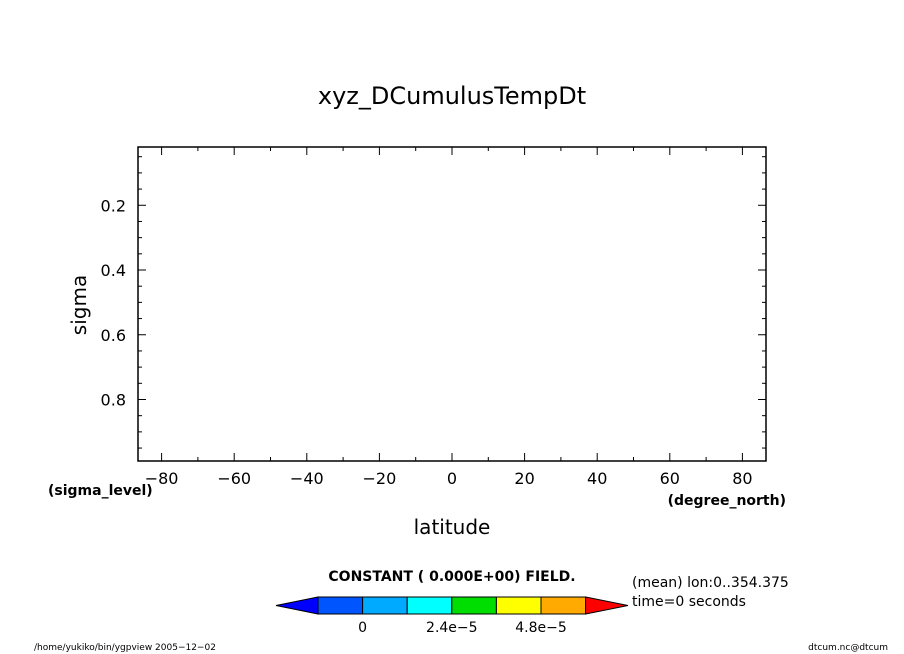  Describe the element at coordinates (113, 270) in the screenshot. I see `y-tick-label: 0.4` at that location.